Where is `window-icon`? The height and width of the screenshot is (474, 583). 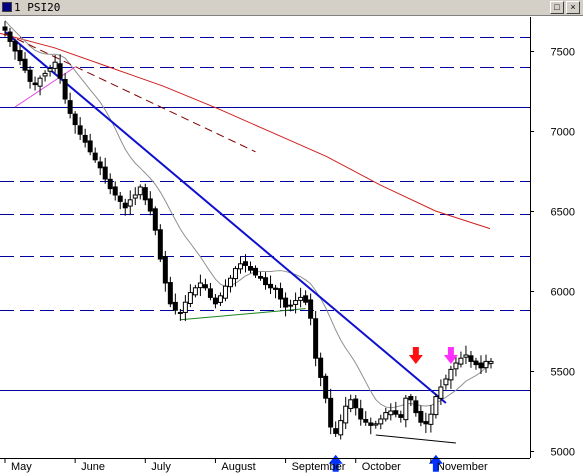
window-icon is located at coordinates (7, 7).